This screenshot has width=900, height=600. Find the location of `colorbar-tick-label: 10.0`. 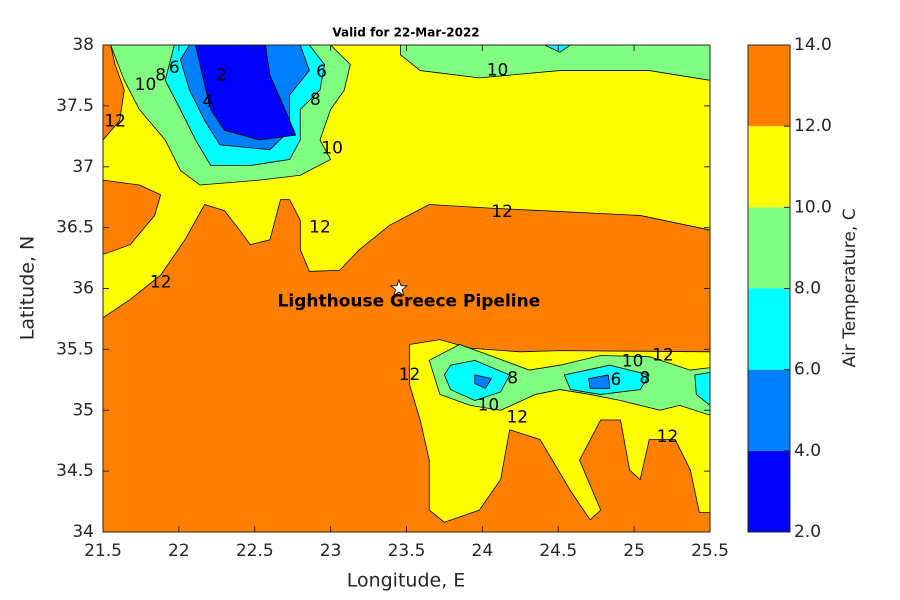

colorbar-tick-label: 10.0 is located at coordinates (813, 207).